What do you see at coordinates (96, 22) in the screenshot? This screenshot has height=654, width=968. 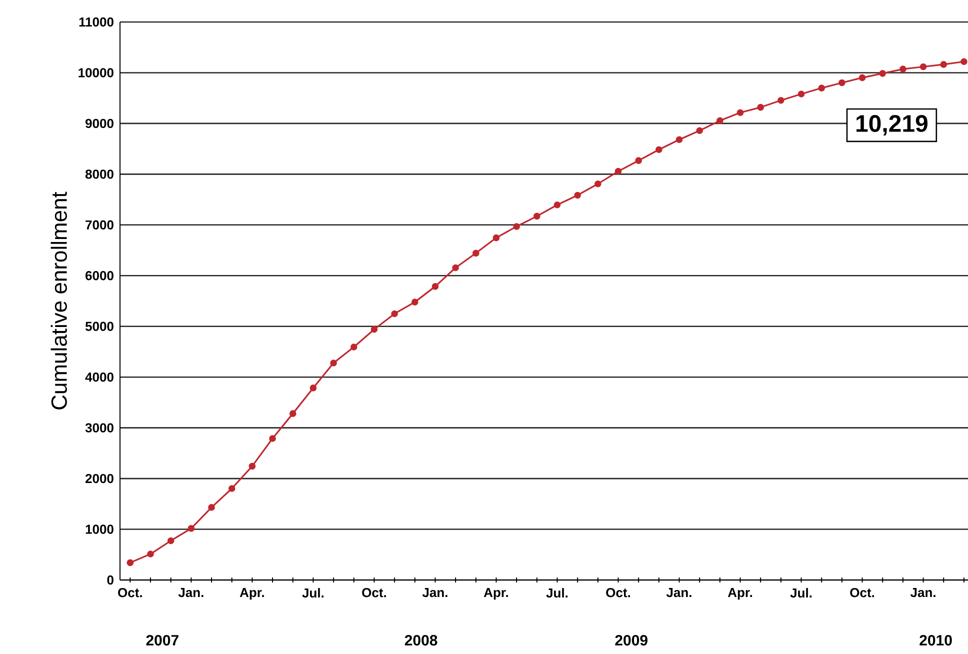 I see `y-tick-label: 11000` at bounding box center [96, 22].